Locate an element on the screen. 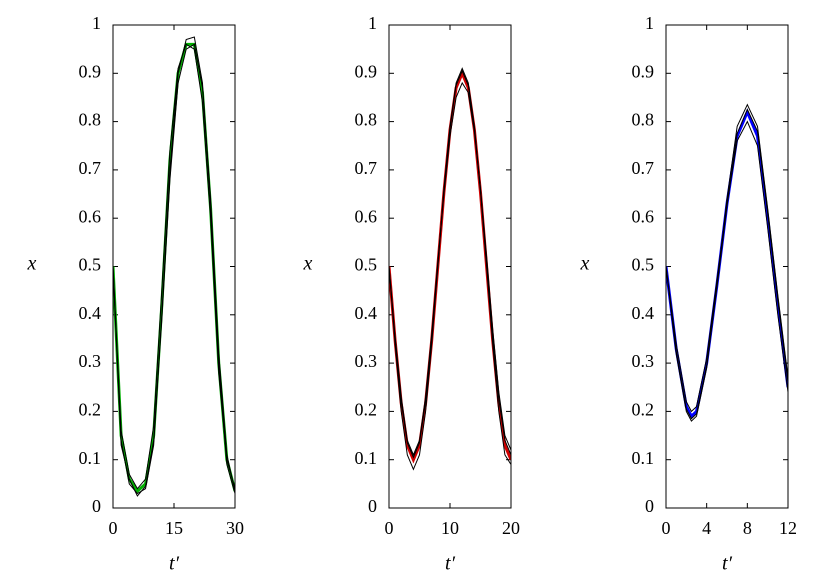  x-tick-label: 30 is located at coordinates (235, 528).